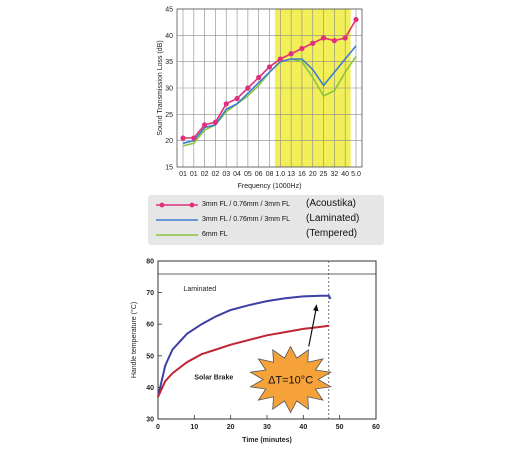 This screenshot has width=518, height=463. What do you see at coordinates (324, 174) in the screenshot?
I see `x-tick-label: 25` at bounding box center [324, 174].